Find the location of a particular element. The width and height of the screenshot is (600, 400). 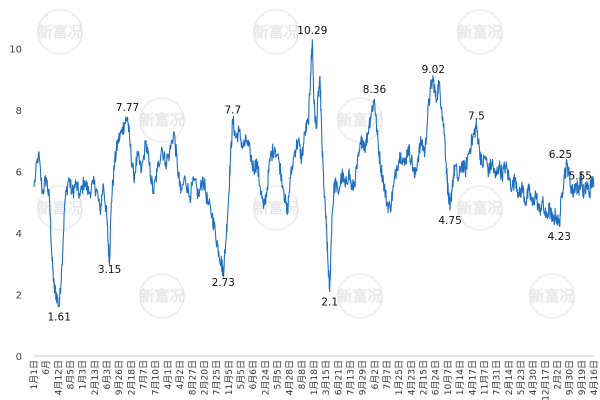

watermark-8: 新富况 is located at coordinates (162, 296).